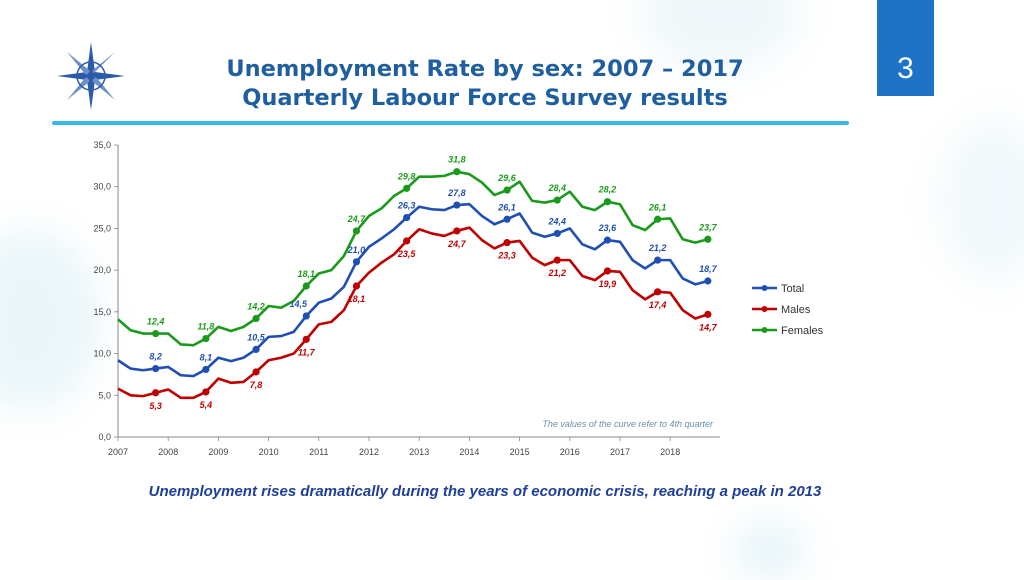  I want to click on data-label-males: 17,4, so click(658, 305).